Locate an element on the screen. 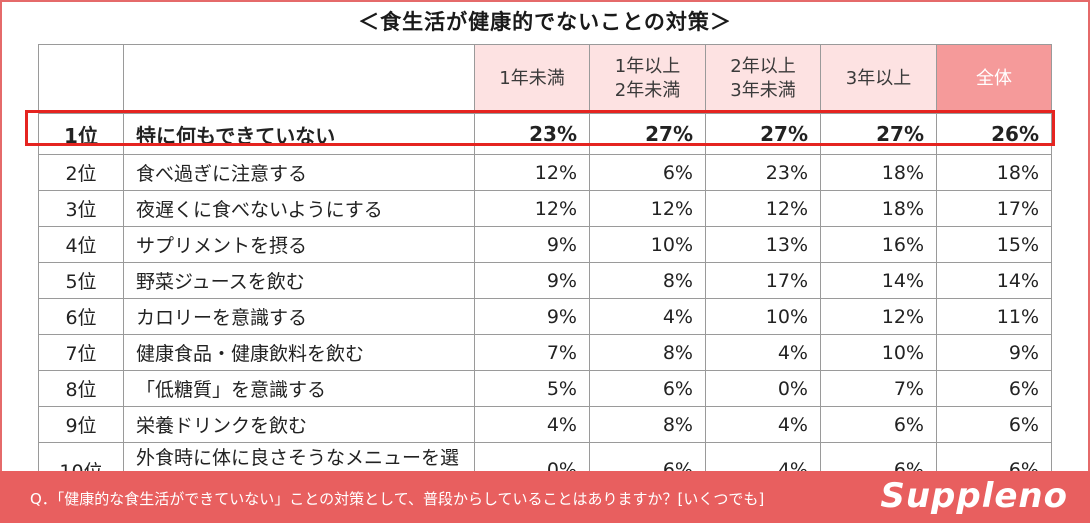  table-row: 5位 野菜ジュースを飲む 9% 8% 17% 14% 14% is located at coordinates (545, 280).